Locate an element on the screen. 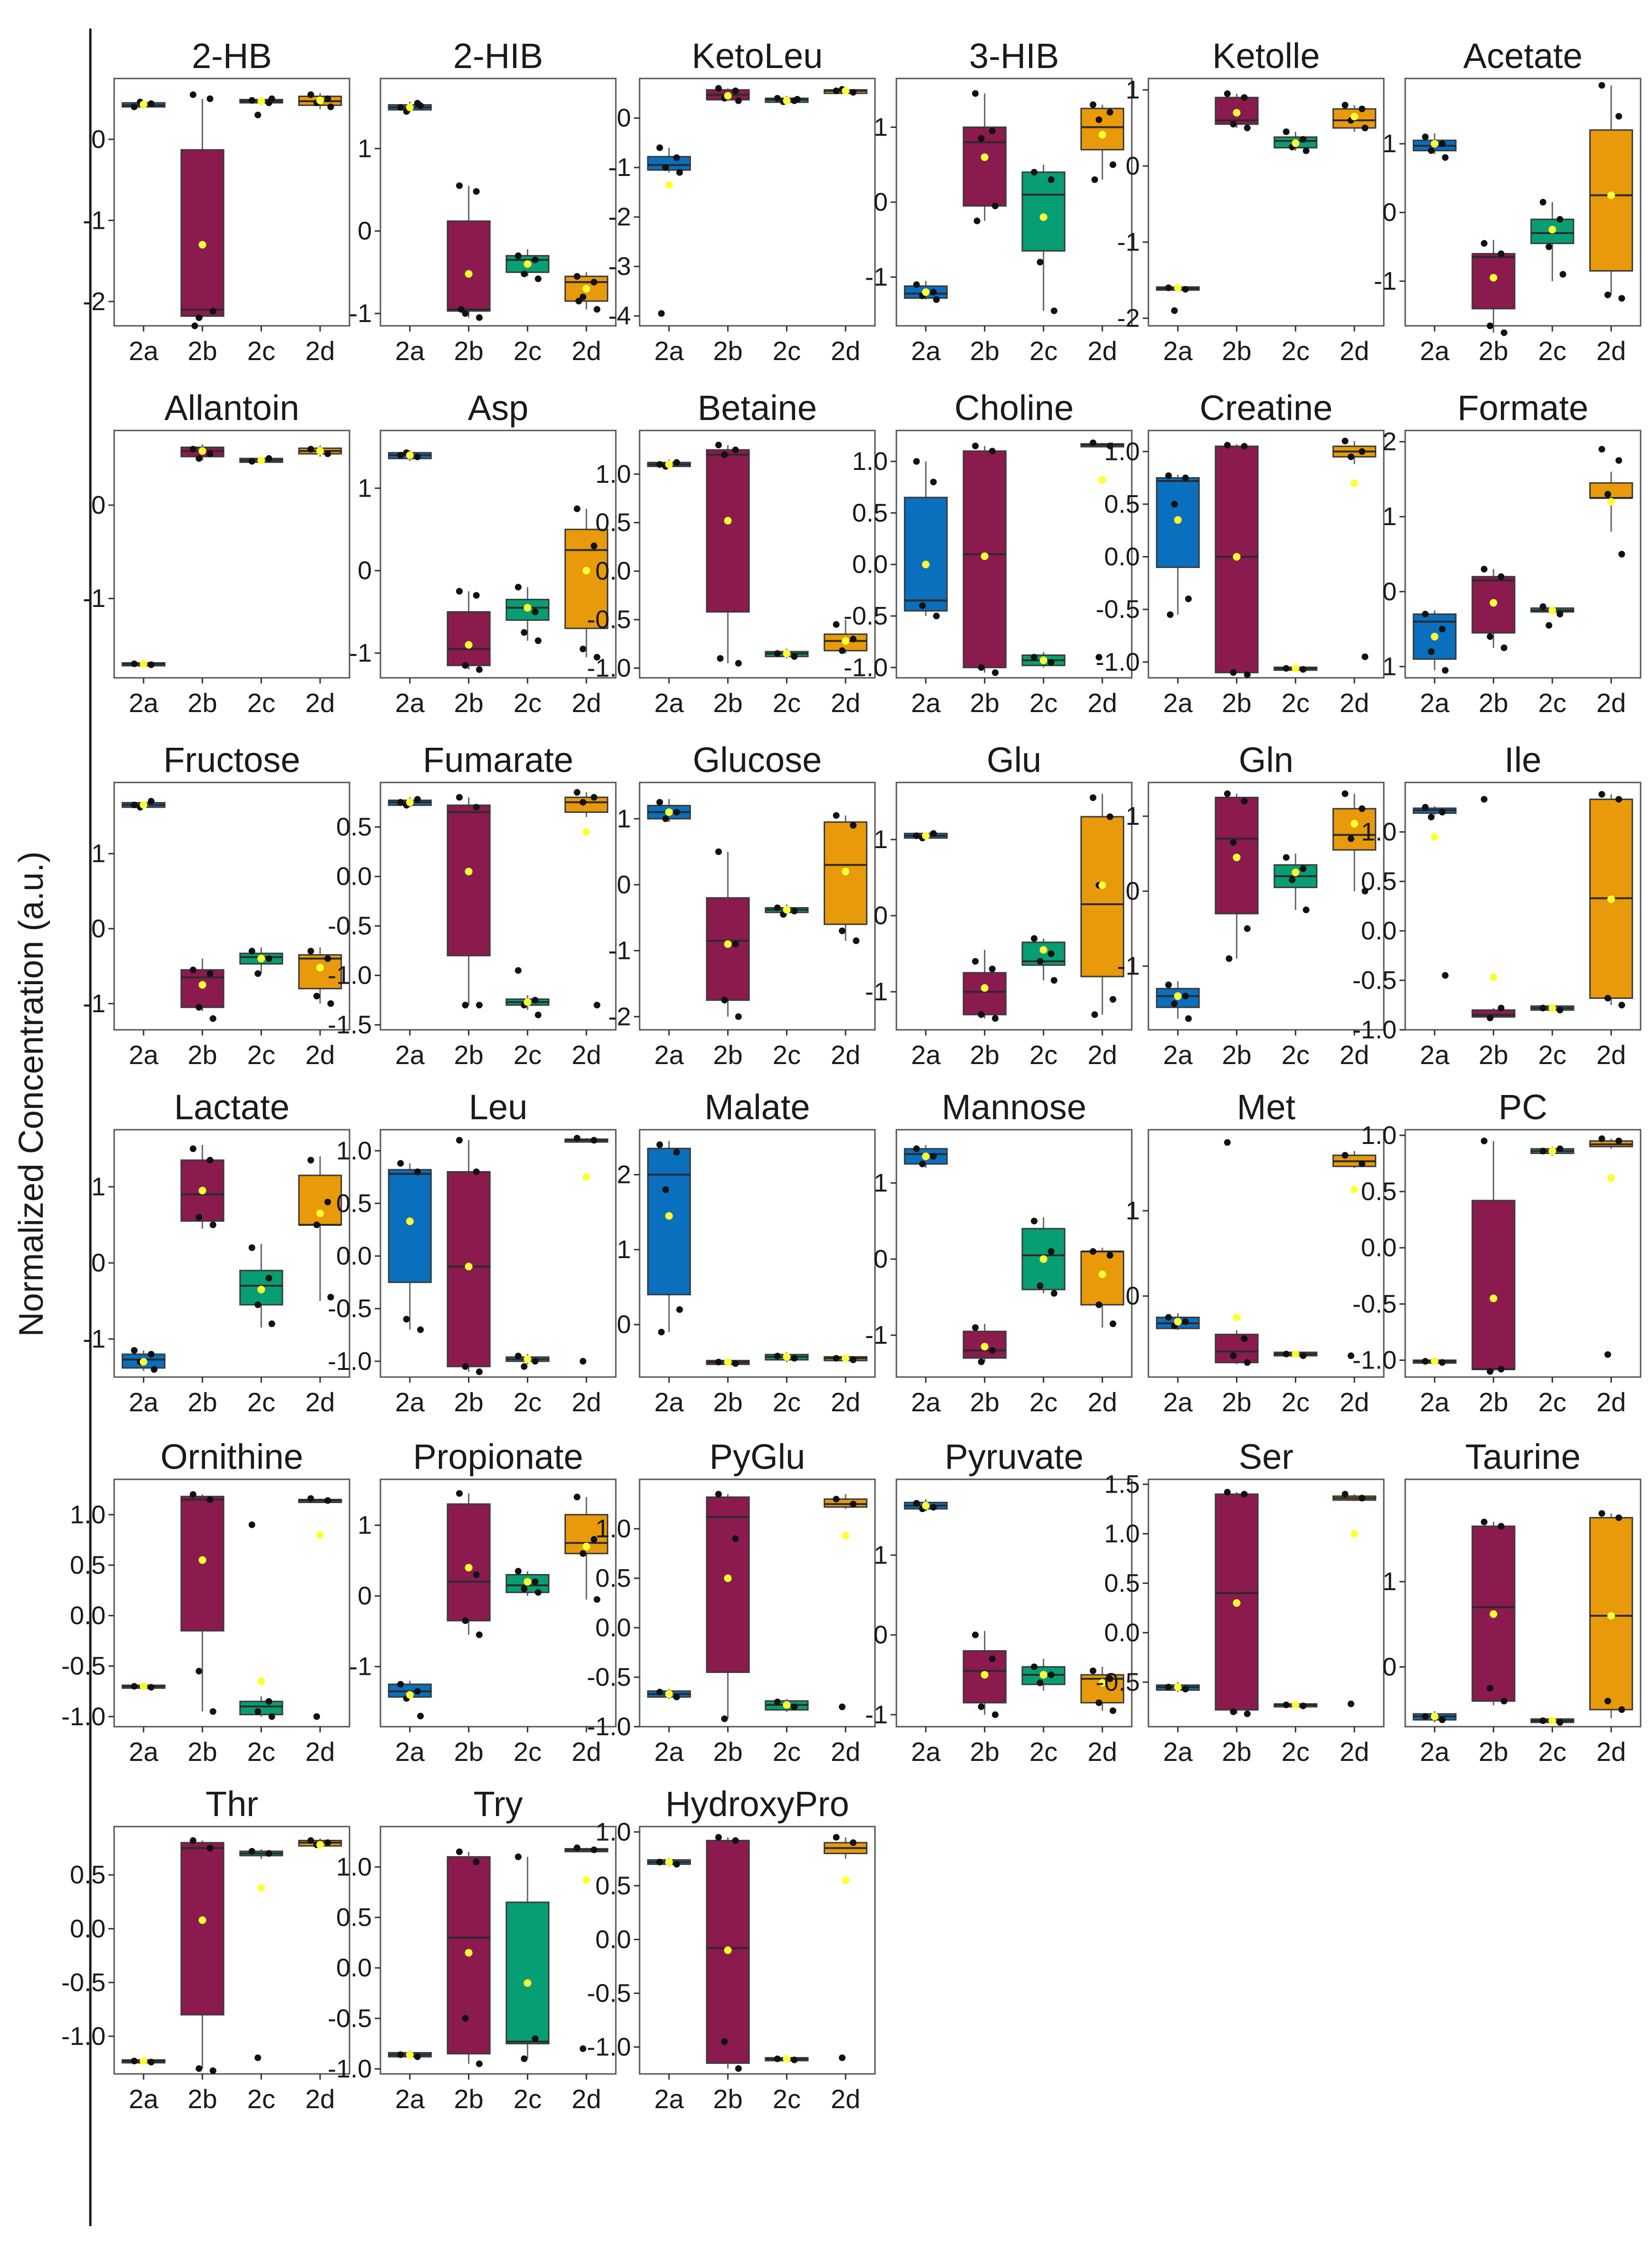  panel-ketolle-point-2a is located at coordinates (1168, 287).